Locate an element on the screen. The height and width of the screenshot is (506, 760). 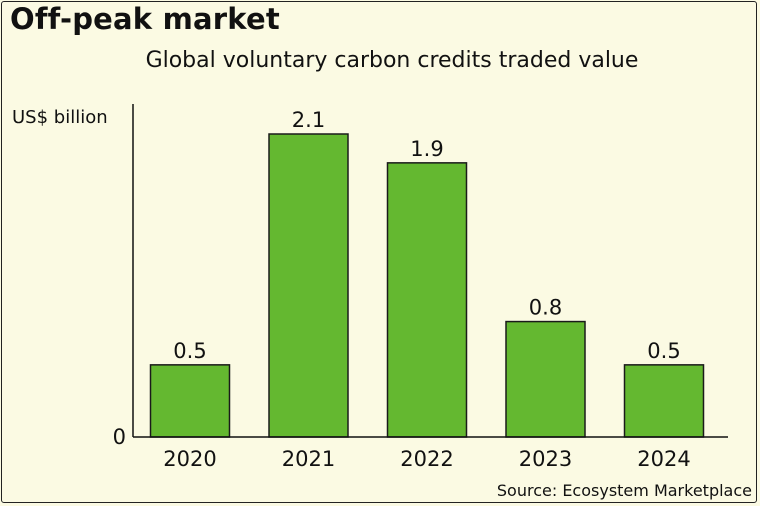
source-note: Source: Ecosystem Marketplace is located at coordinates (624, 490).